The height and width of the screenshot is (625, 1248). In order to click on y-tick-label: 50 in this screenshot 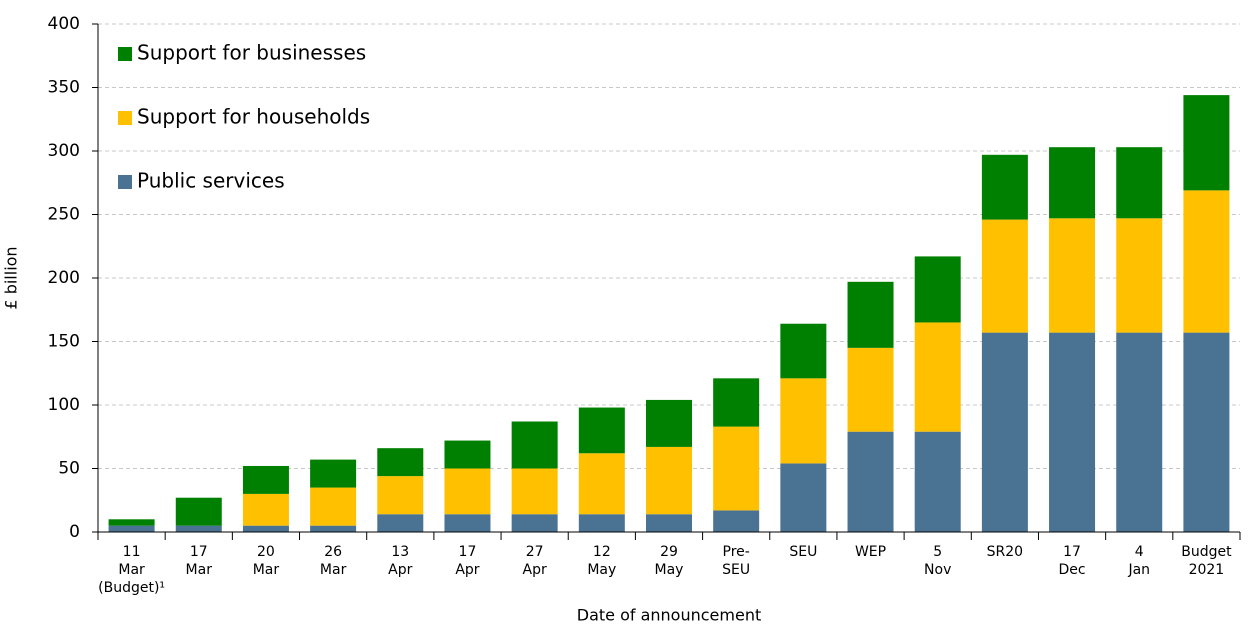, I will do `click(69, 469)`.